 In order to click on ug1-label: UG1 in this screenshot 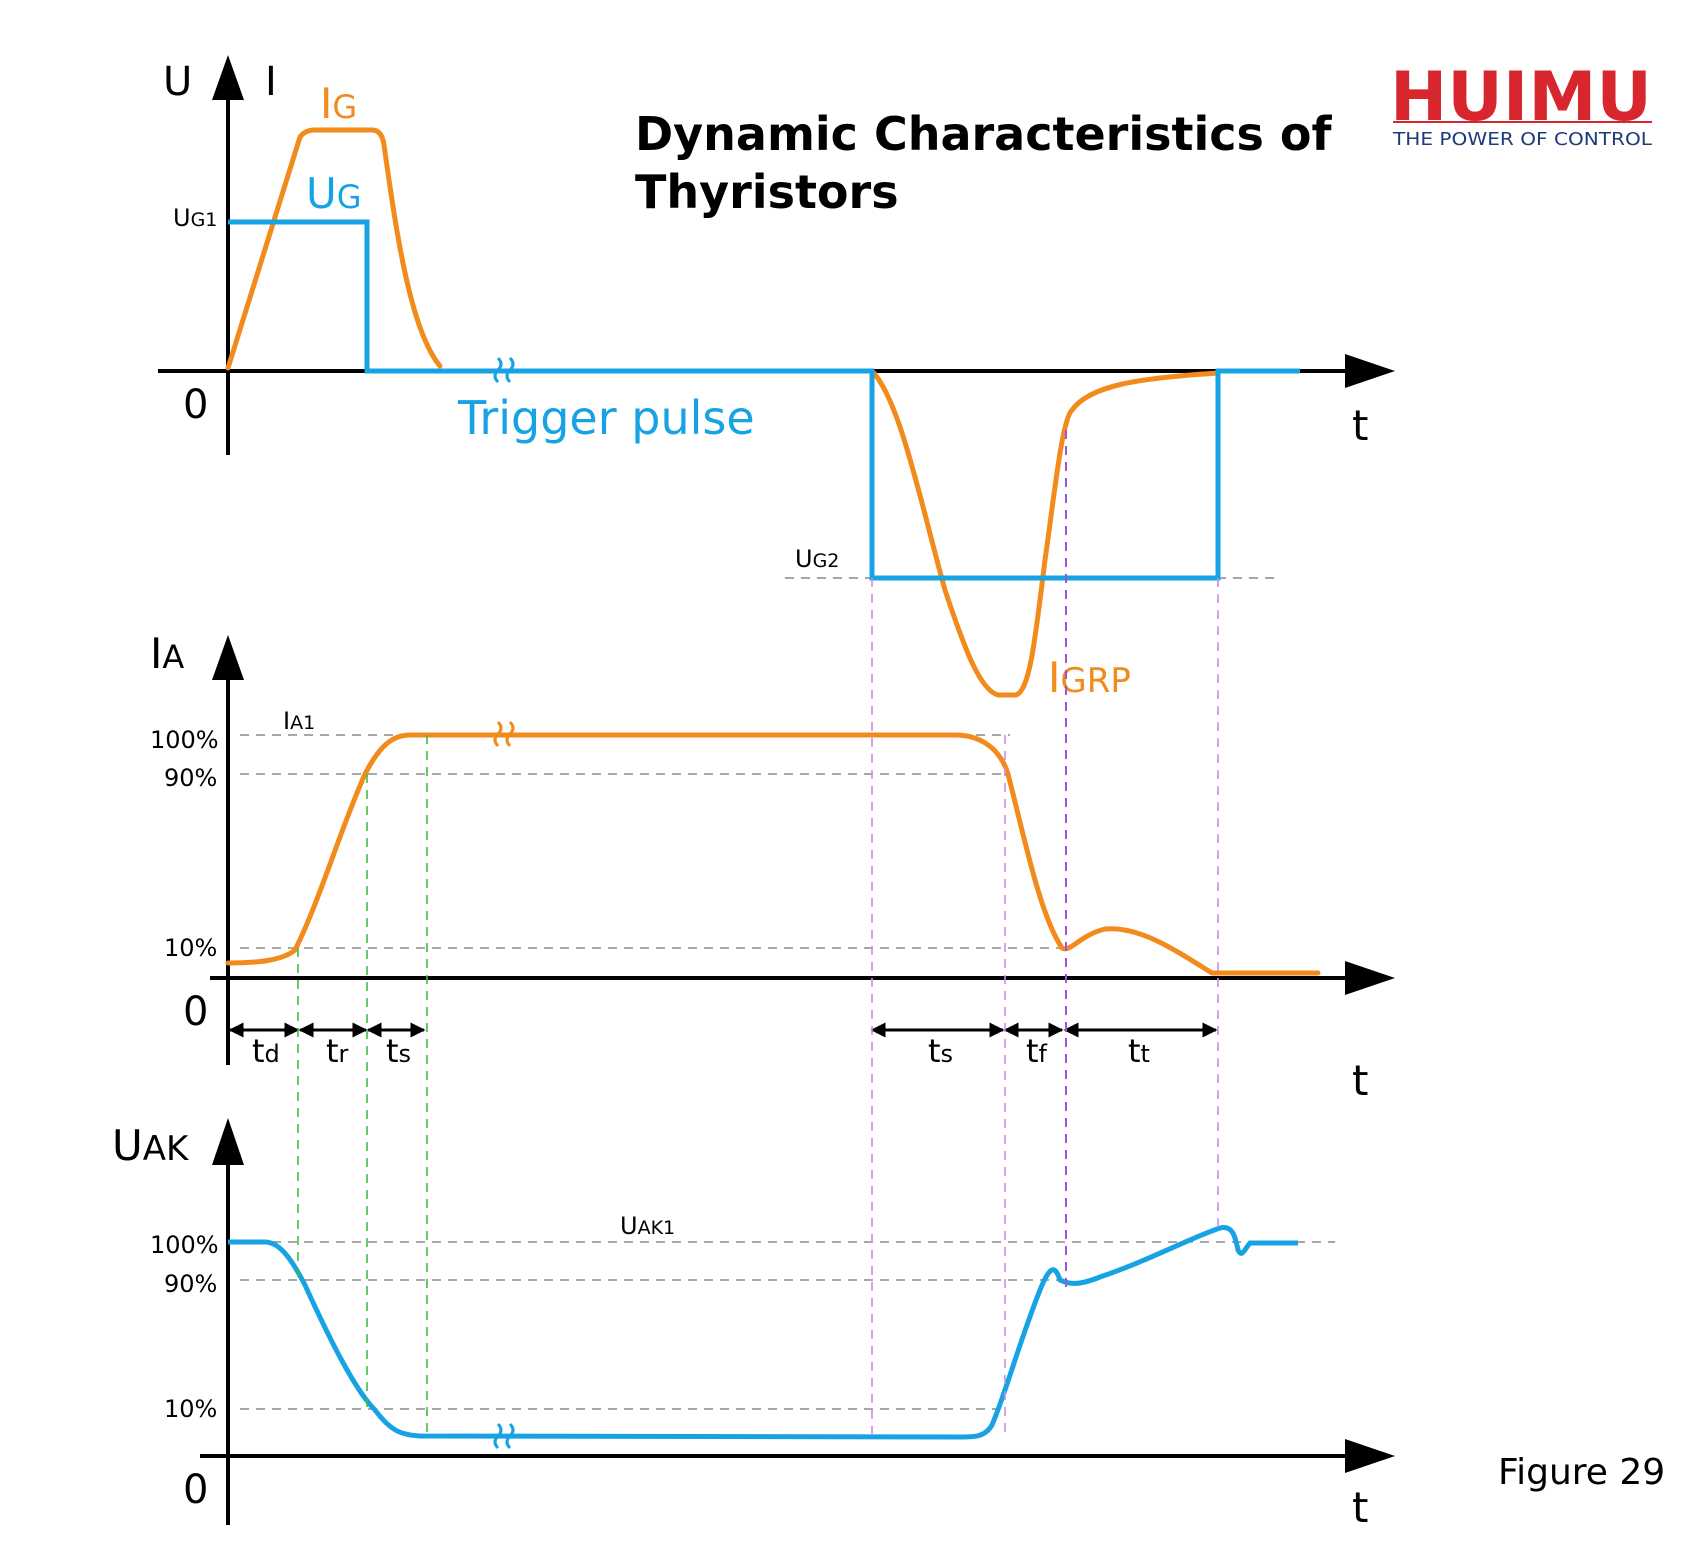, I will do `click(195, 218)`.